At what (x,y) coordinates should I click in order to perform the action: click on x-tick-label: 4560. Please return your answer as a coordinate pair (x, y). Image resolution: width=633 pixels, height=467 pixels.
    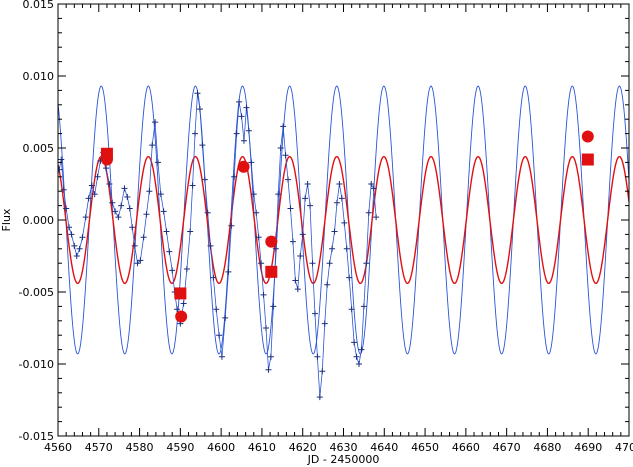
    Looking at the image, I should click on (58, 447).